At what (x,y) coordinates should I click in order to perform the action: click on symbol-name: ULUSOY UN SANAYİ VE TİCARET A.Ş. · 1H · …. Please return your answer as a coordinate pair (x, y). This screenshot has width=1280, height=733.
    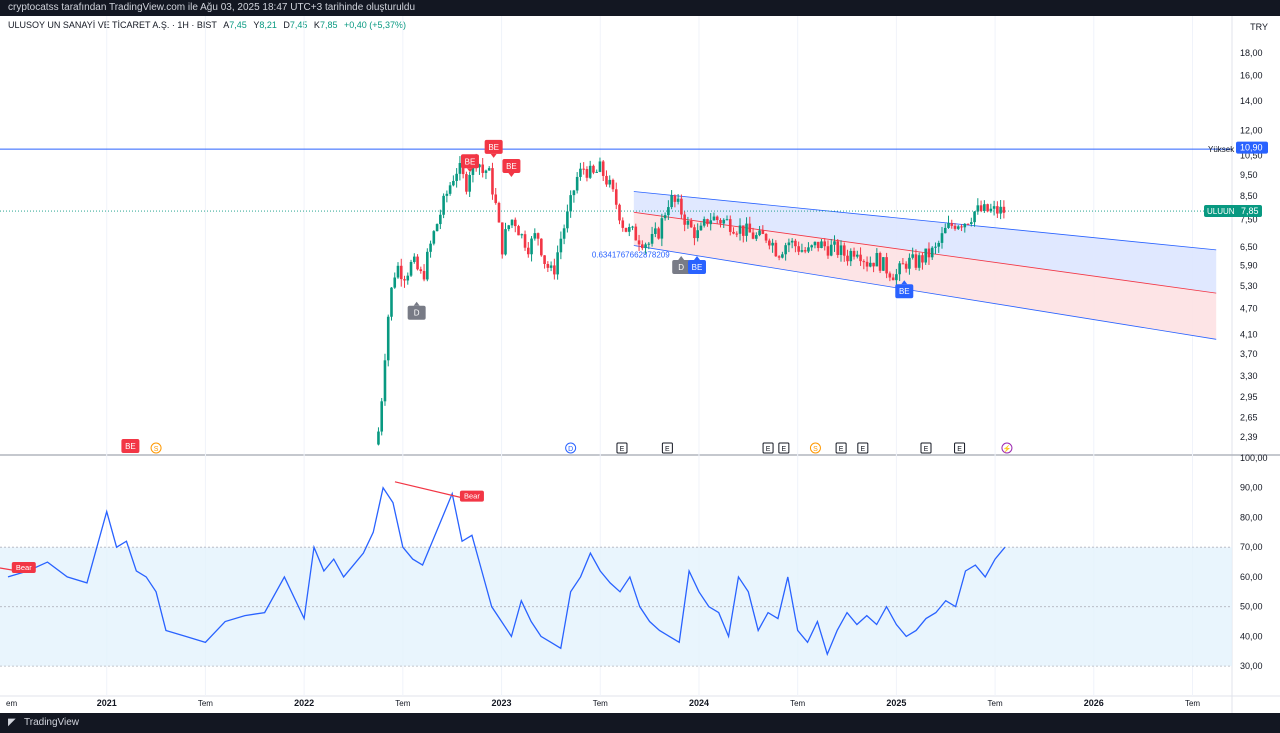
    Looking at the image, I should click on (112, 25).